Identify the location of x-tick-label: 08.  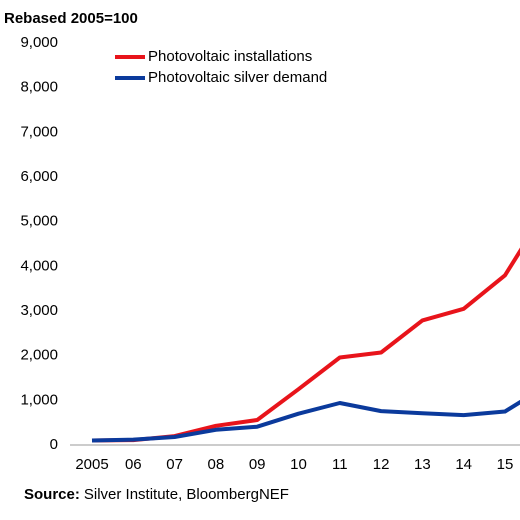
(216, 464).